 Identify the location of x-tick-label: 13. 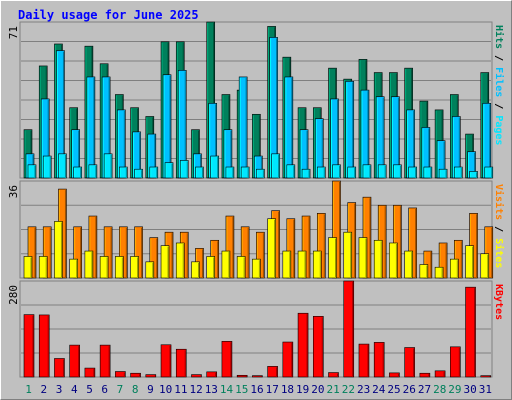
(211, 389).